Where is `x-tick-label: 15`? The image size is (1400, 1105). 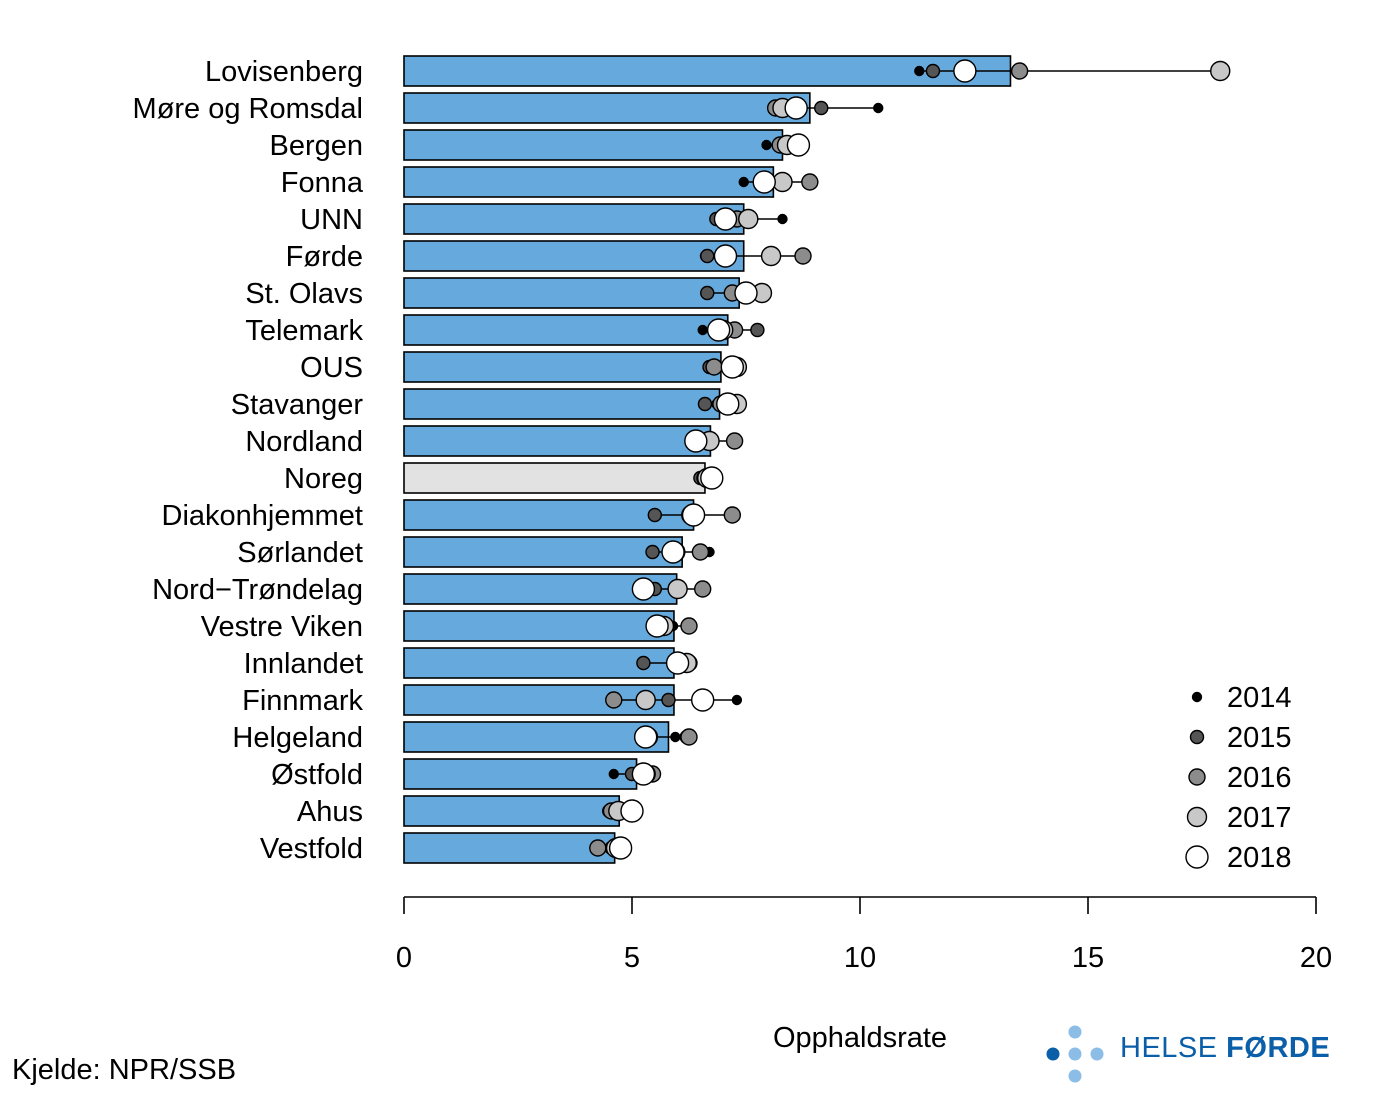
x-tick-label: 15 is located at coordinates (1088, 958).